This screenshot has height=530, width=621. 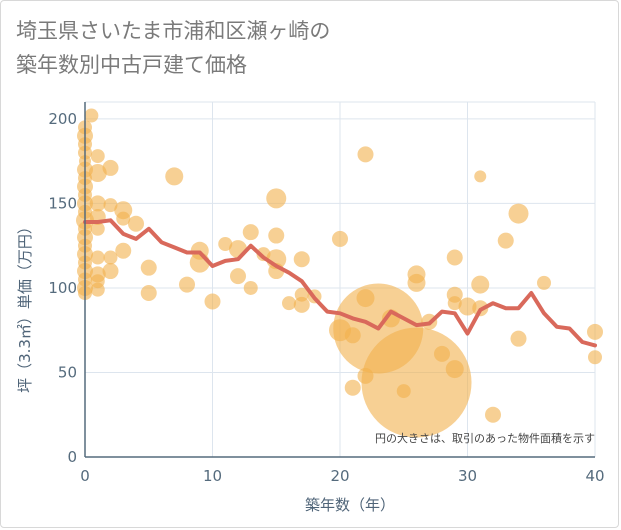 I want to click on chart-title-line-2: 築年数別中古戸建て価格, so click(x=131, y=65).